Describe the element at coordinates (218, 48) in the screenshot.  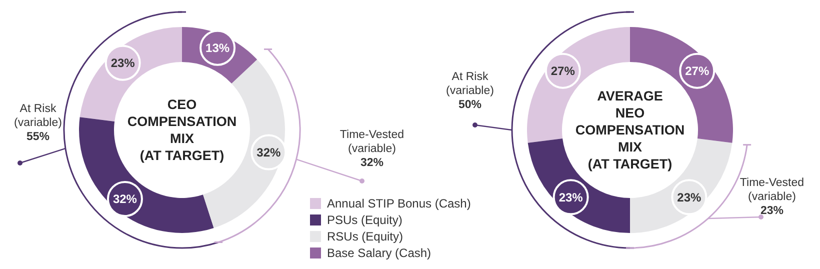
I see `data-label: 13%` at that location.